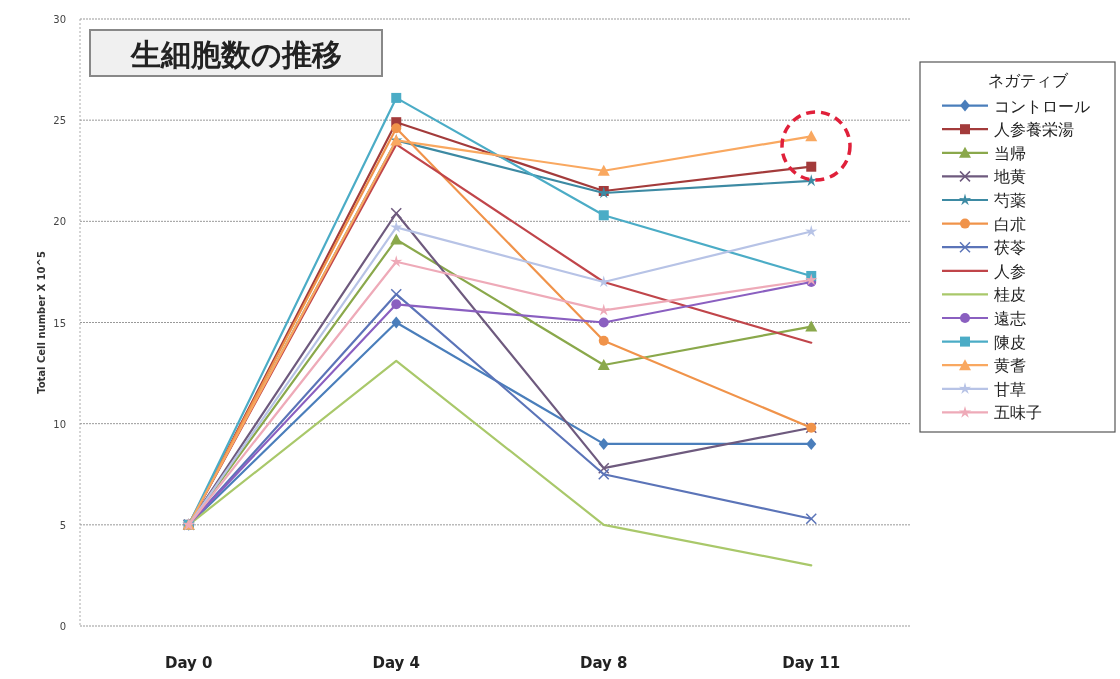 The width and height of the screenshot is (1120, 679). Describe the element at coordinates (1009, 177) in the screenshot. I see `legend-label: 地黄` at that location.